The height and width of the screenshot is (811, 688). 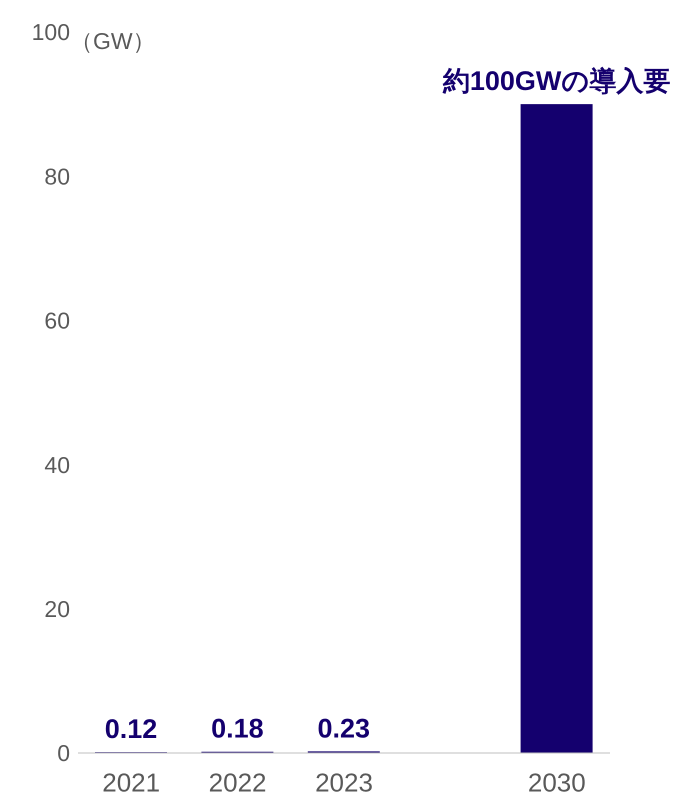 What do you see at coordinates (237, 729) in the screenshot?
I see `data-label: 0.18` at bounding box center [237, 729].